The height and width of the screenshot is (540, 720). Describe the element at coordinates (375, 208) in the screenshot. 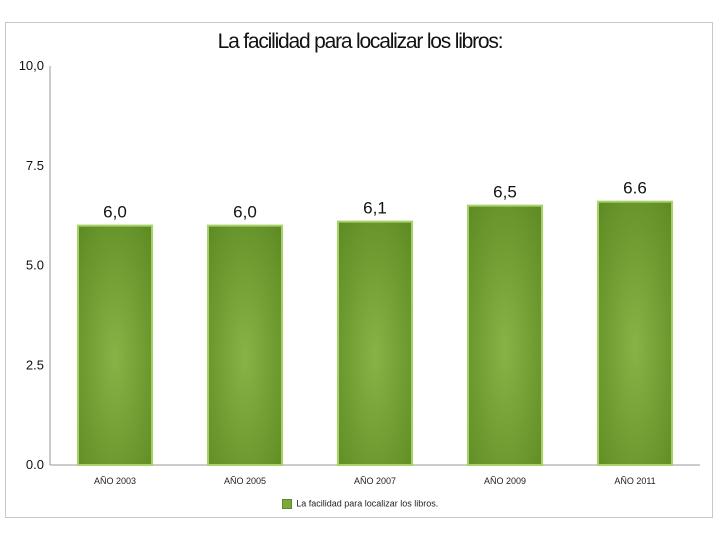

I see `data-label: 6,1` at that location.